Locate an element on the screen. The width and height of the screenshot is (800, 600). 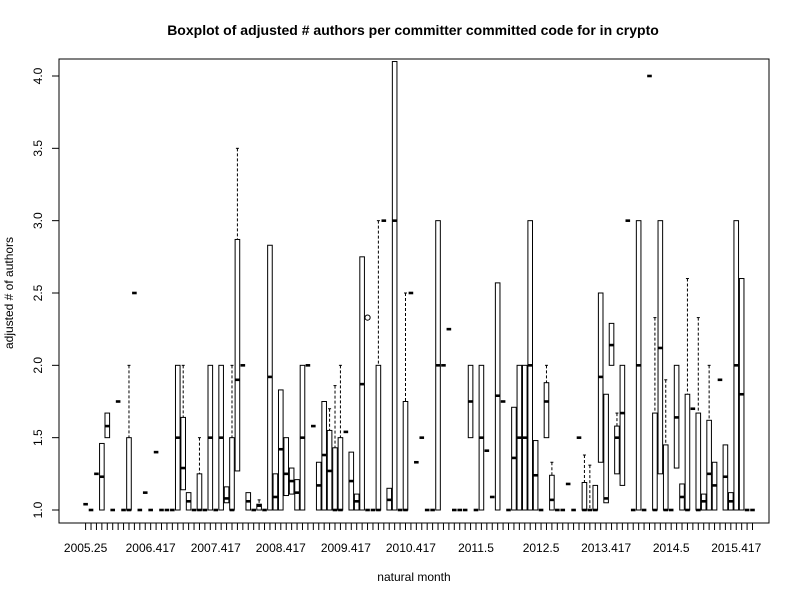
x-tick-label: 2011.5 is located at coordinates (476, 548).